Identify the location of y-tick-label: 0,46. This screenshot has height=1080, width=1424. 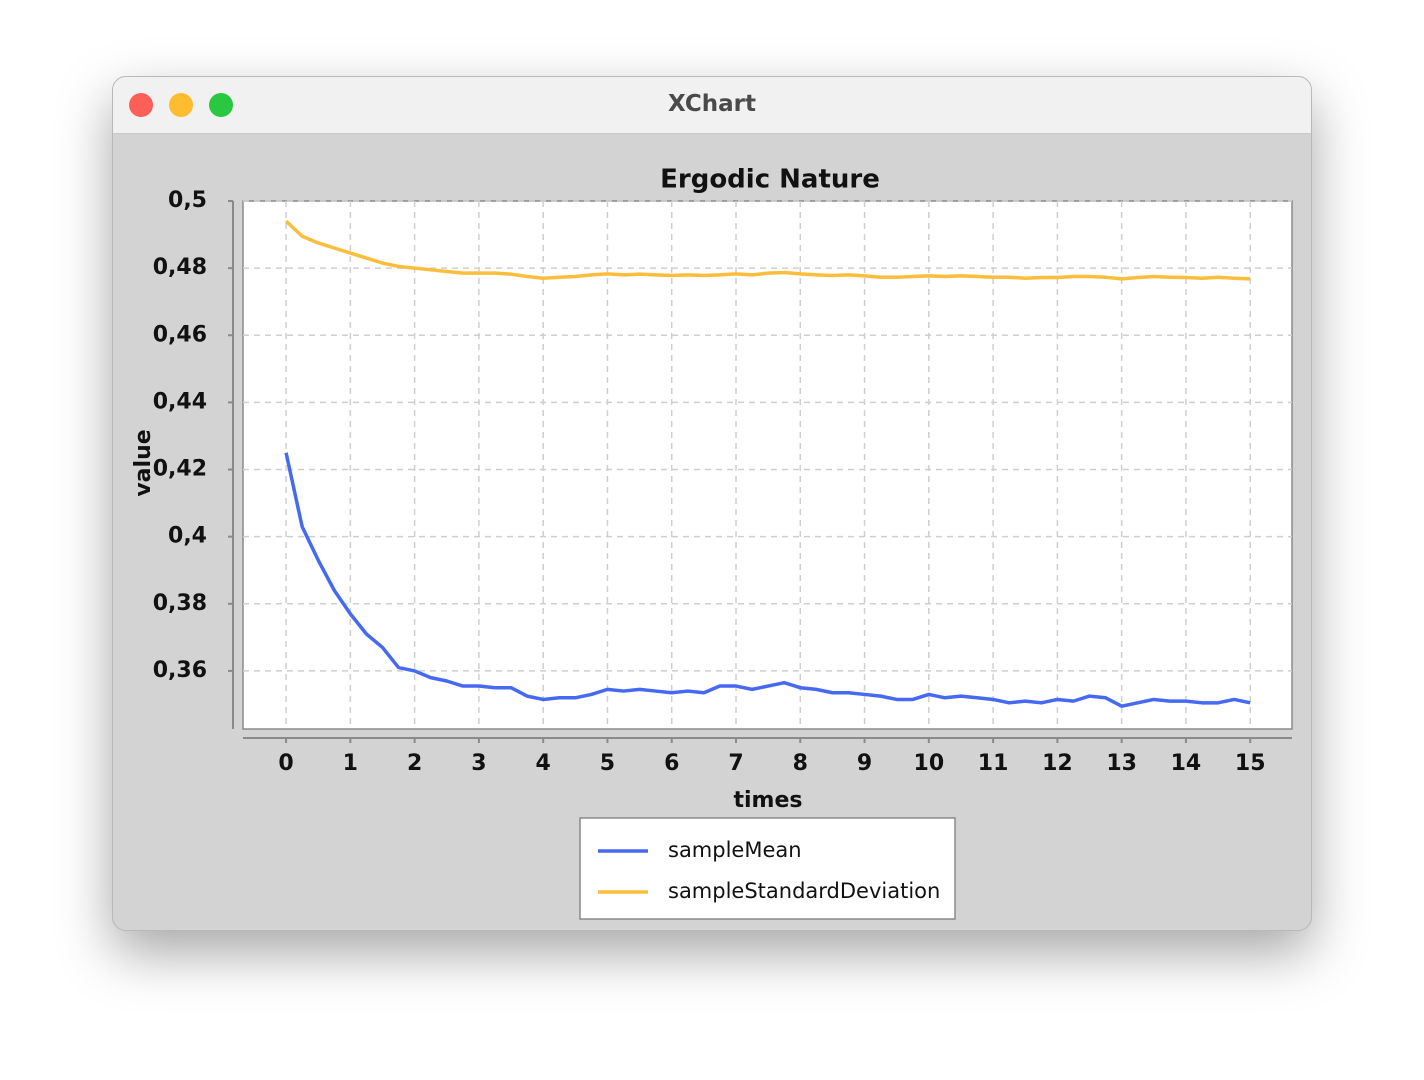
(180, 334).